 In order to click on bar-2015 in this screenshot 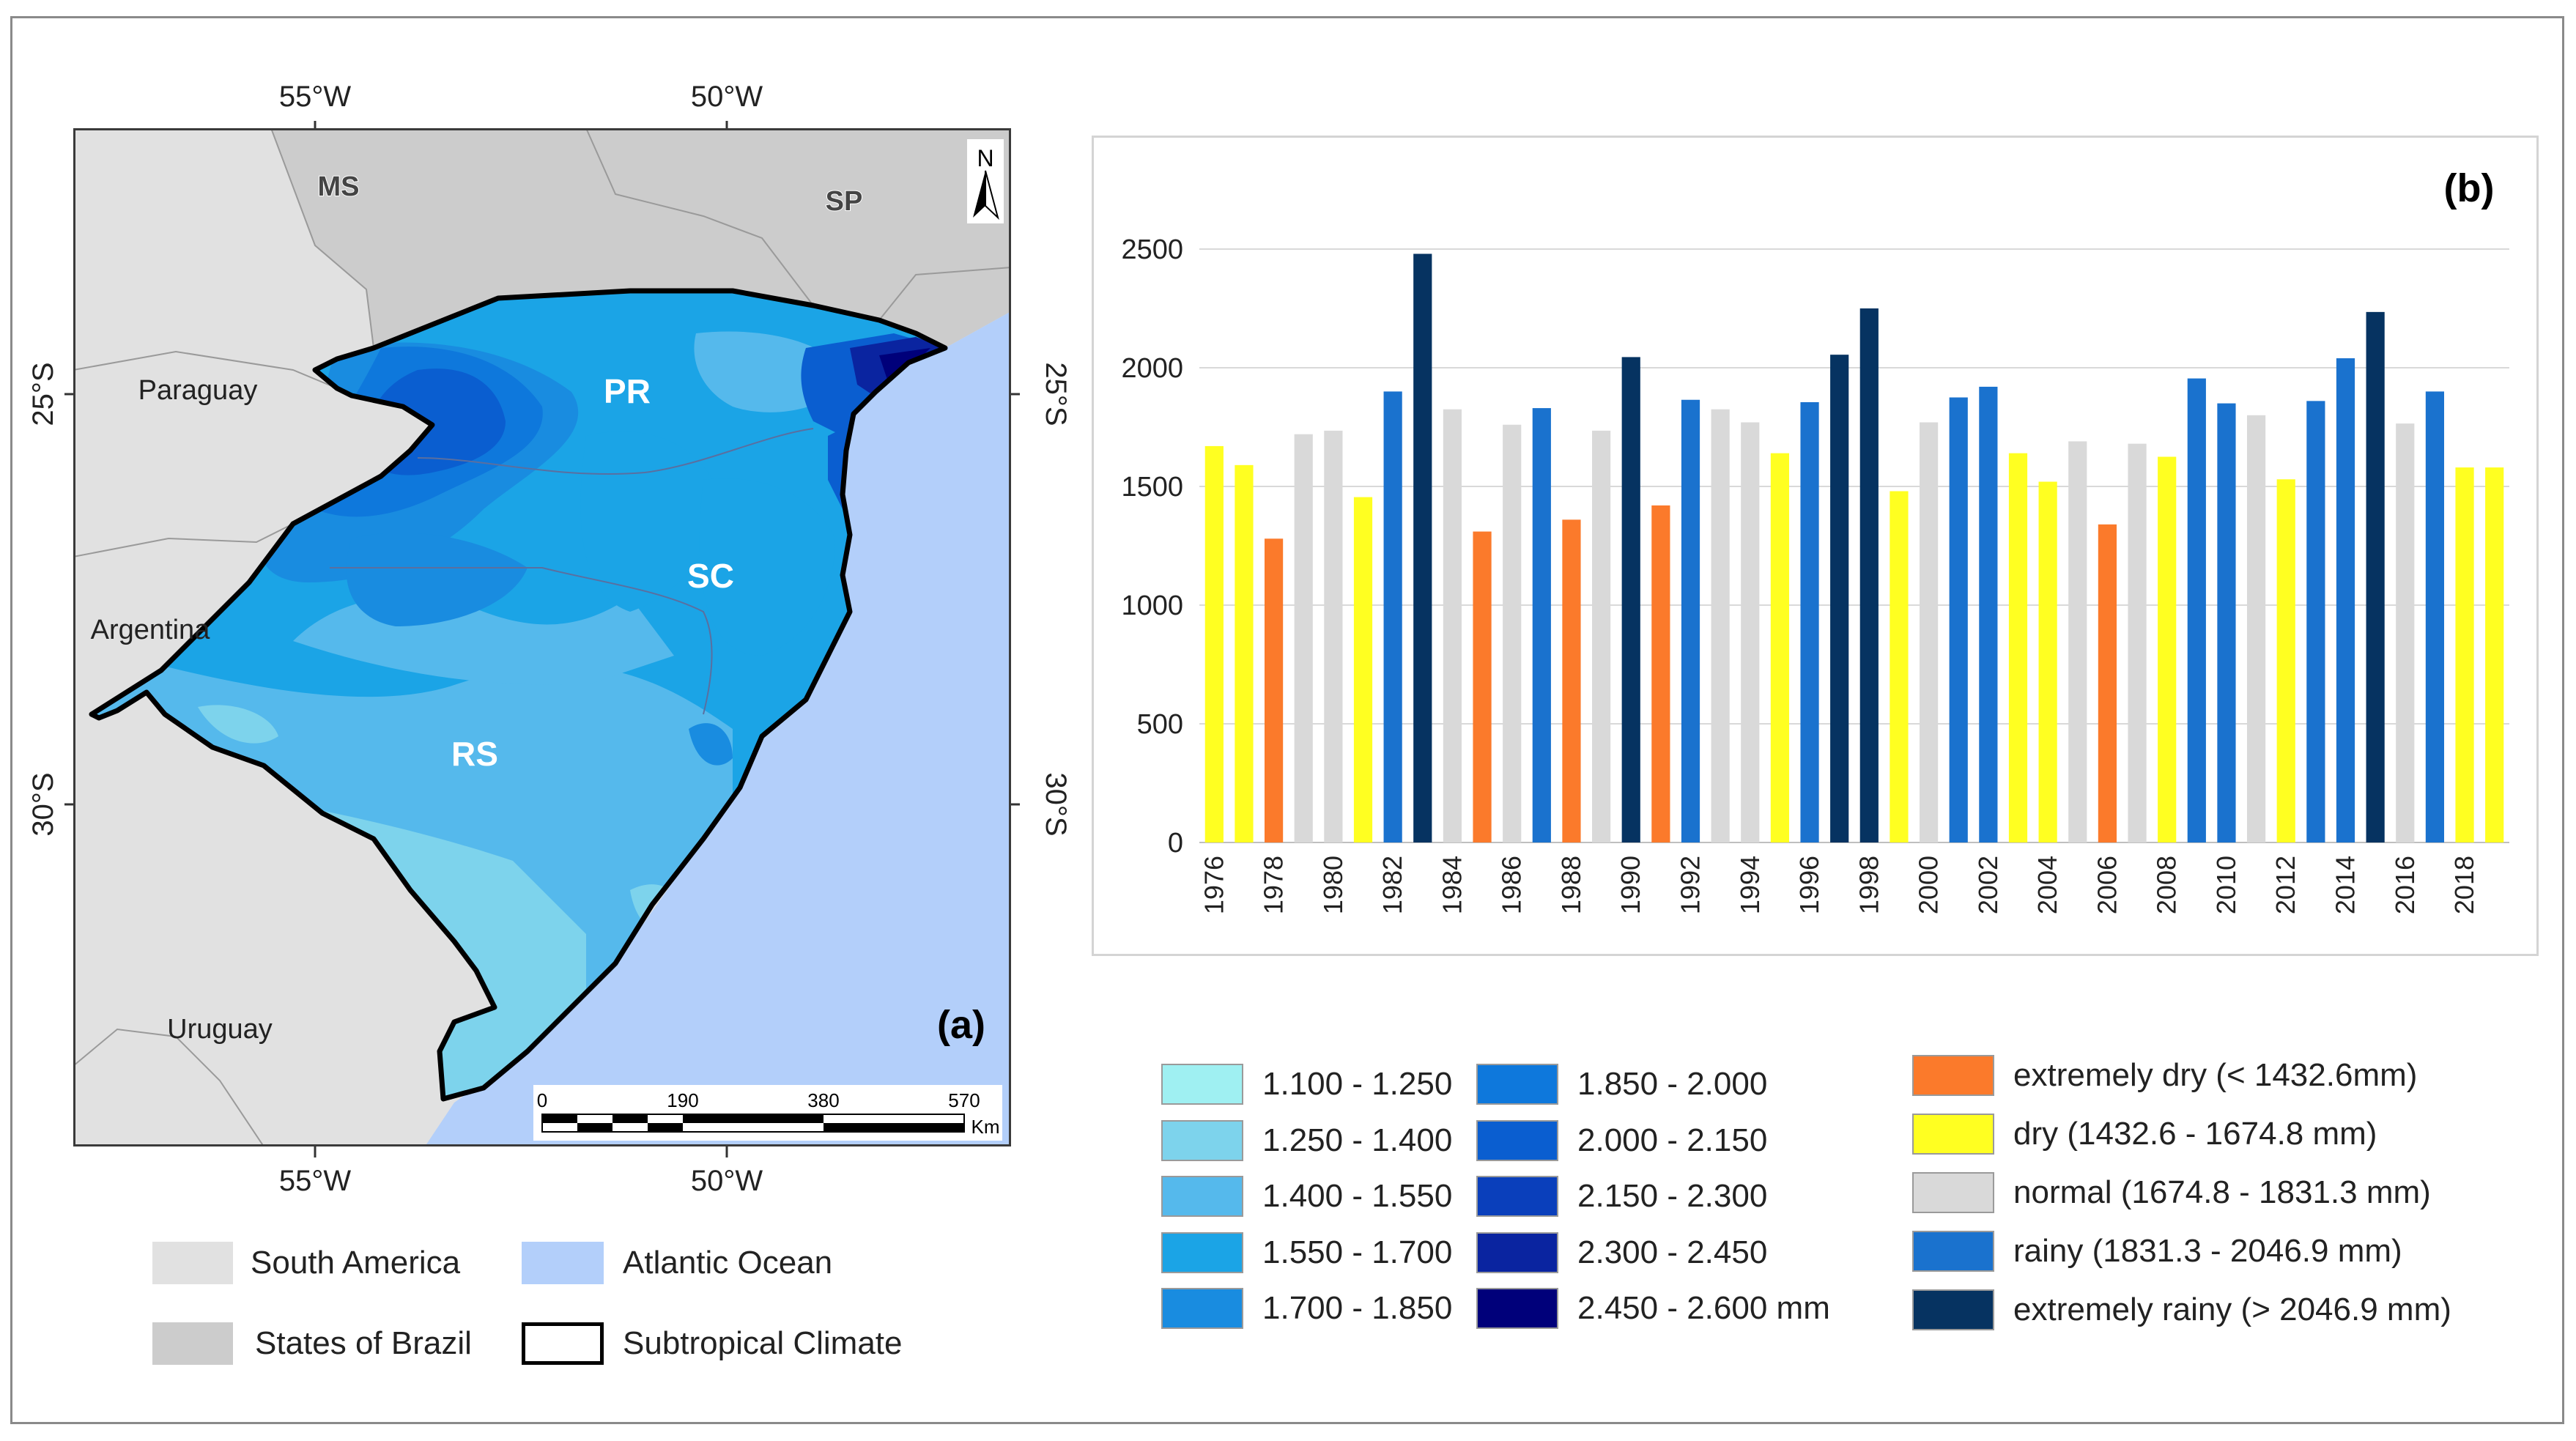, I will do `click(2375, 576)`.